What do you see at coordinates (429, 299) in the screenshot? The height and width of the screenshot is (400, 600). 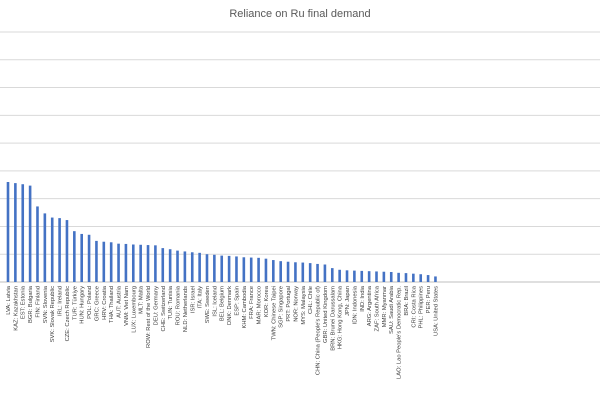 I see `x-tick-label: PER: Peru` at bounding box center [429, 299].